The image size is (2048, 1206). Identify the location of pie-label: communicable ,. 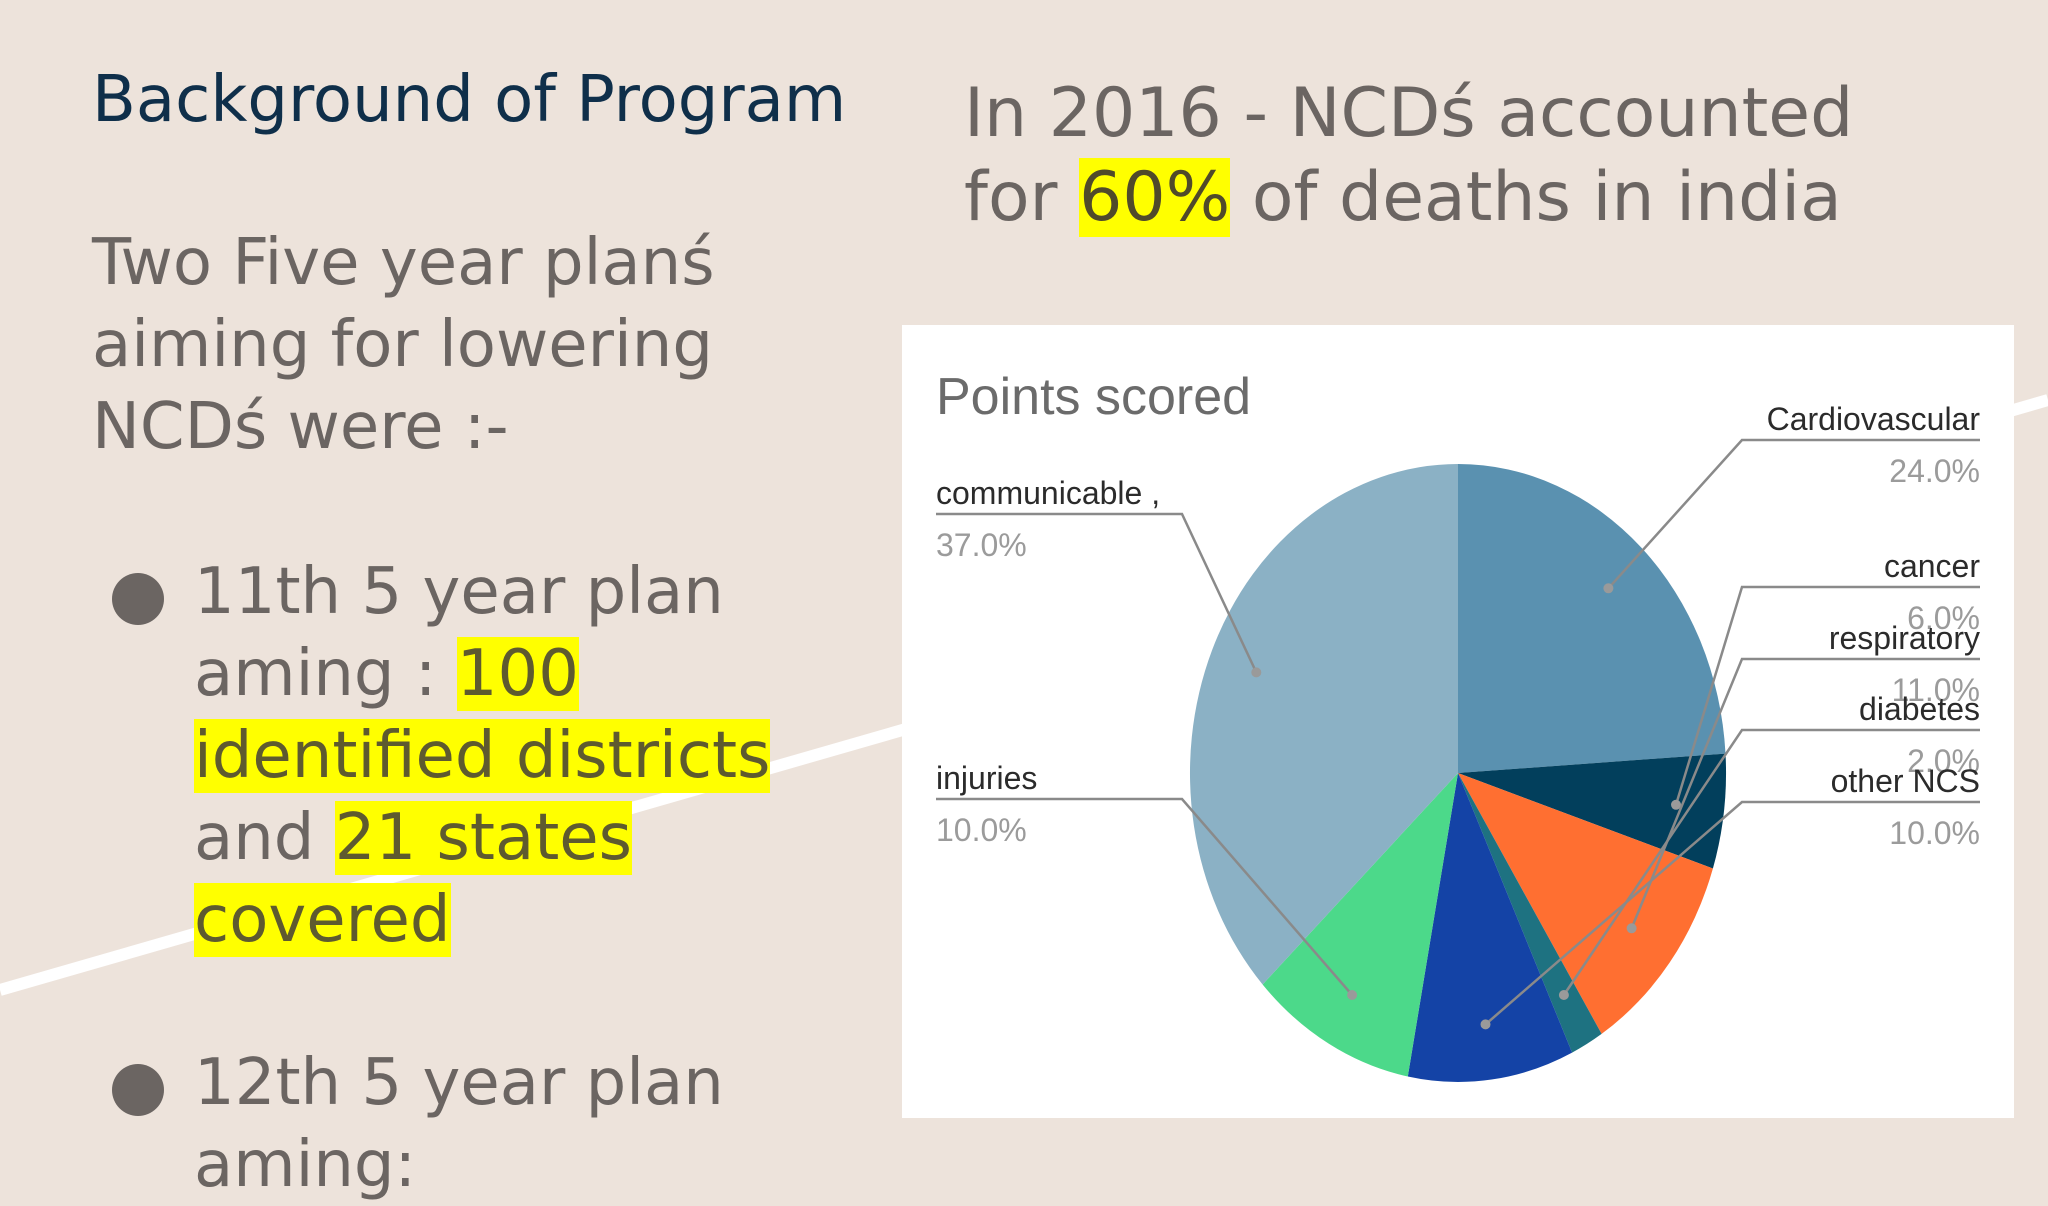
(1048, 493).